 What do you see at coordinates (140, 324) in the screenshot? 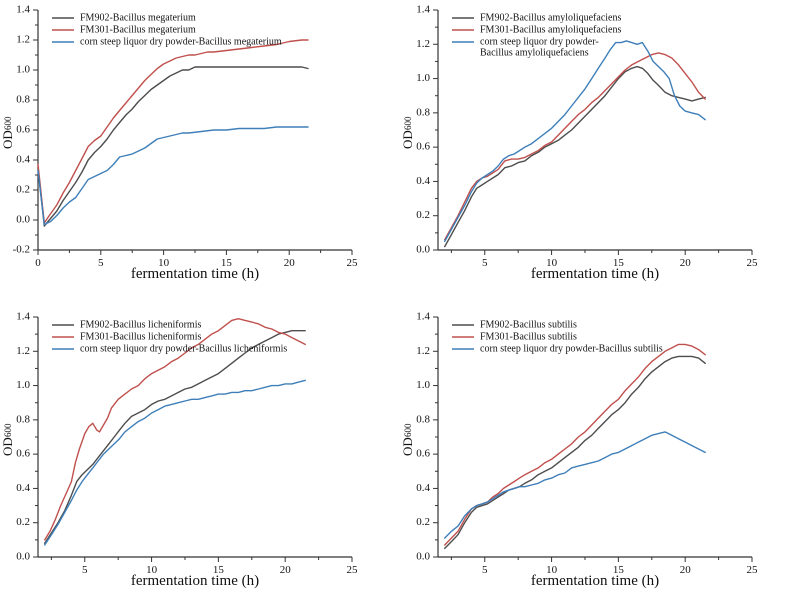
I see `legend-label: FM902-Bacillus licheniformis` at bounding box center [140, 324].